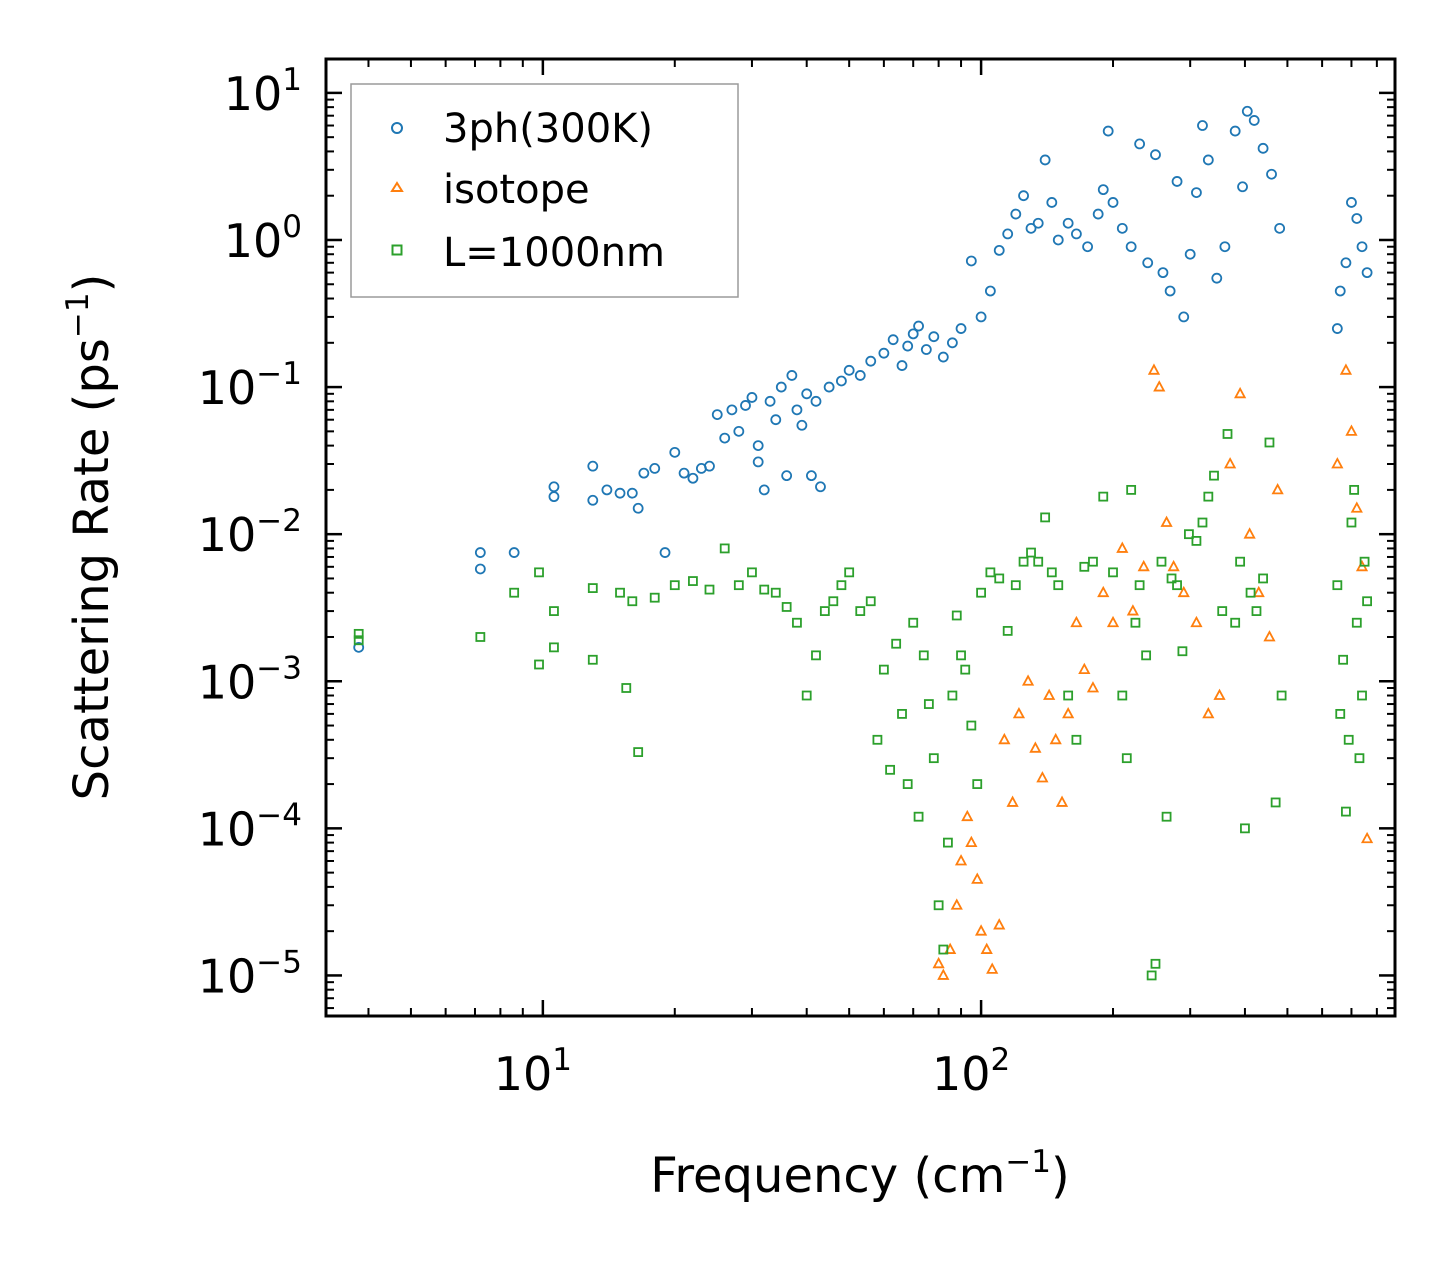 The image size is (1455, 1265). What do you see at coordinates (250, 679) in the screenshot?
I see `y-tick-label: 10⁻³` at bounding box center [250, 679].